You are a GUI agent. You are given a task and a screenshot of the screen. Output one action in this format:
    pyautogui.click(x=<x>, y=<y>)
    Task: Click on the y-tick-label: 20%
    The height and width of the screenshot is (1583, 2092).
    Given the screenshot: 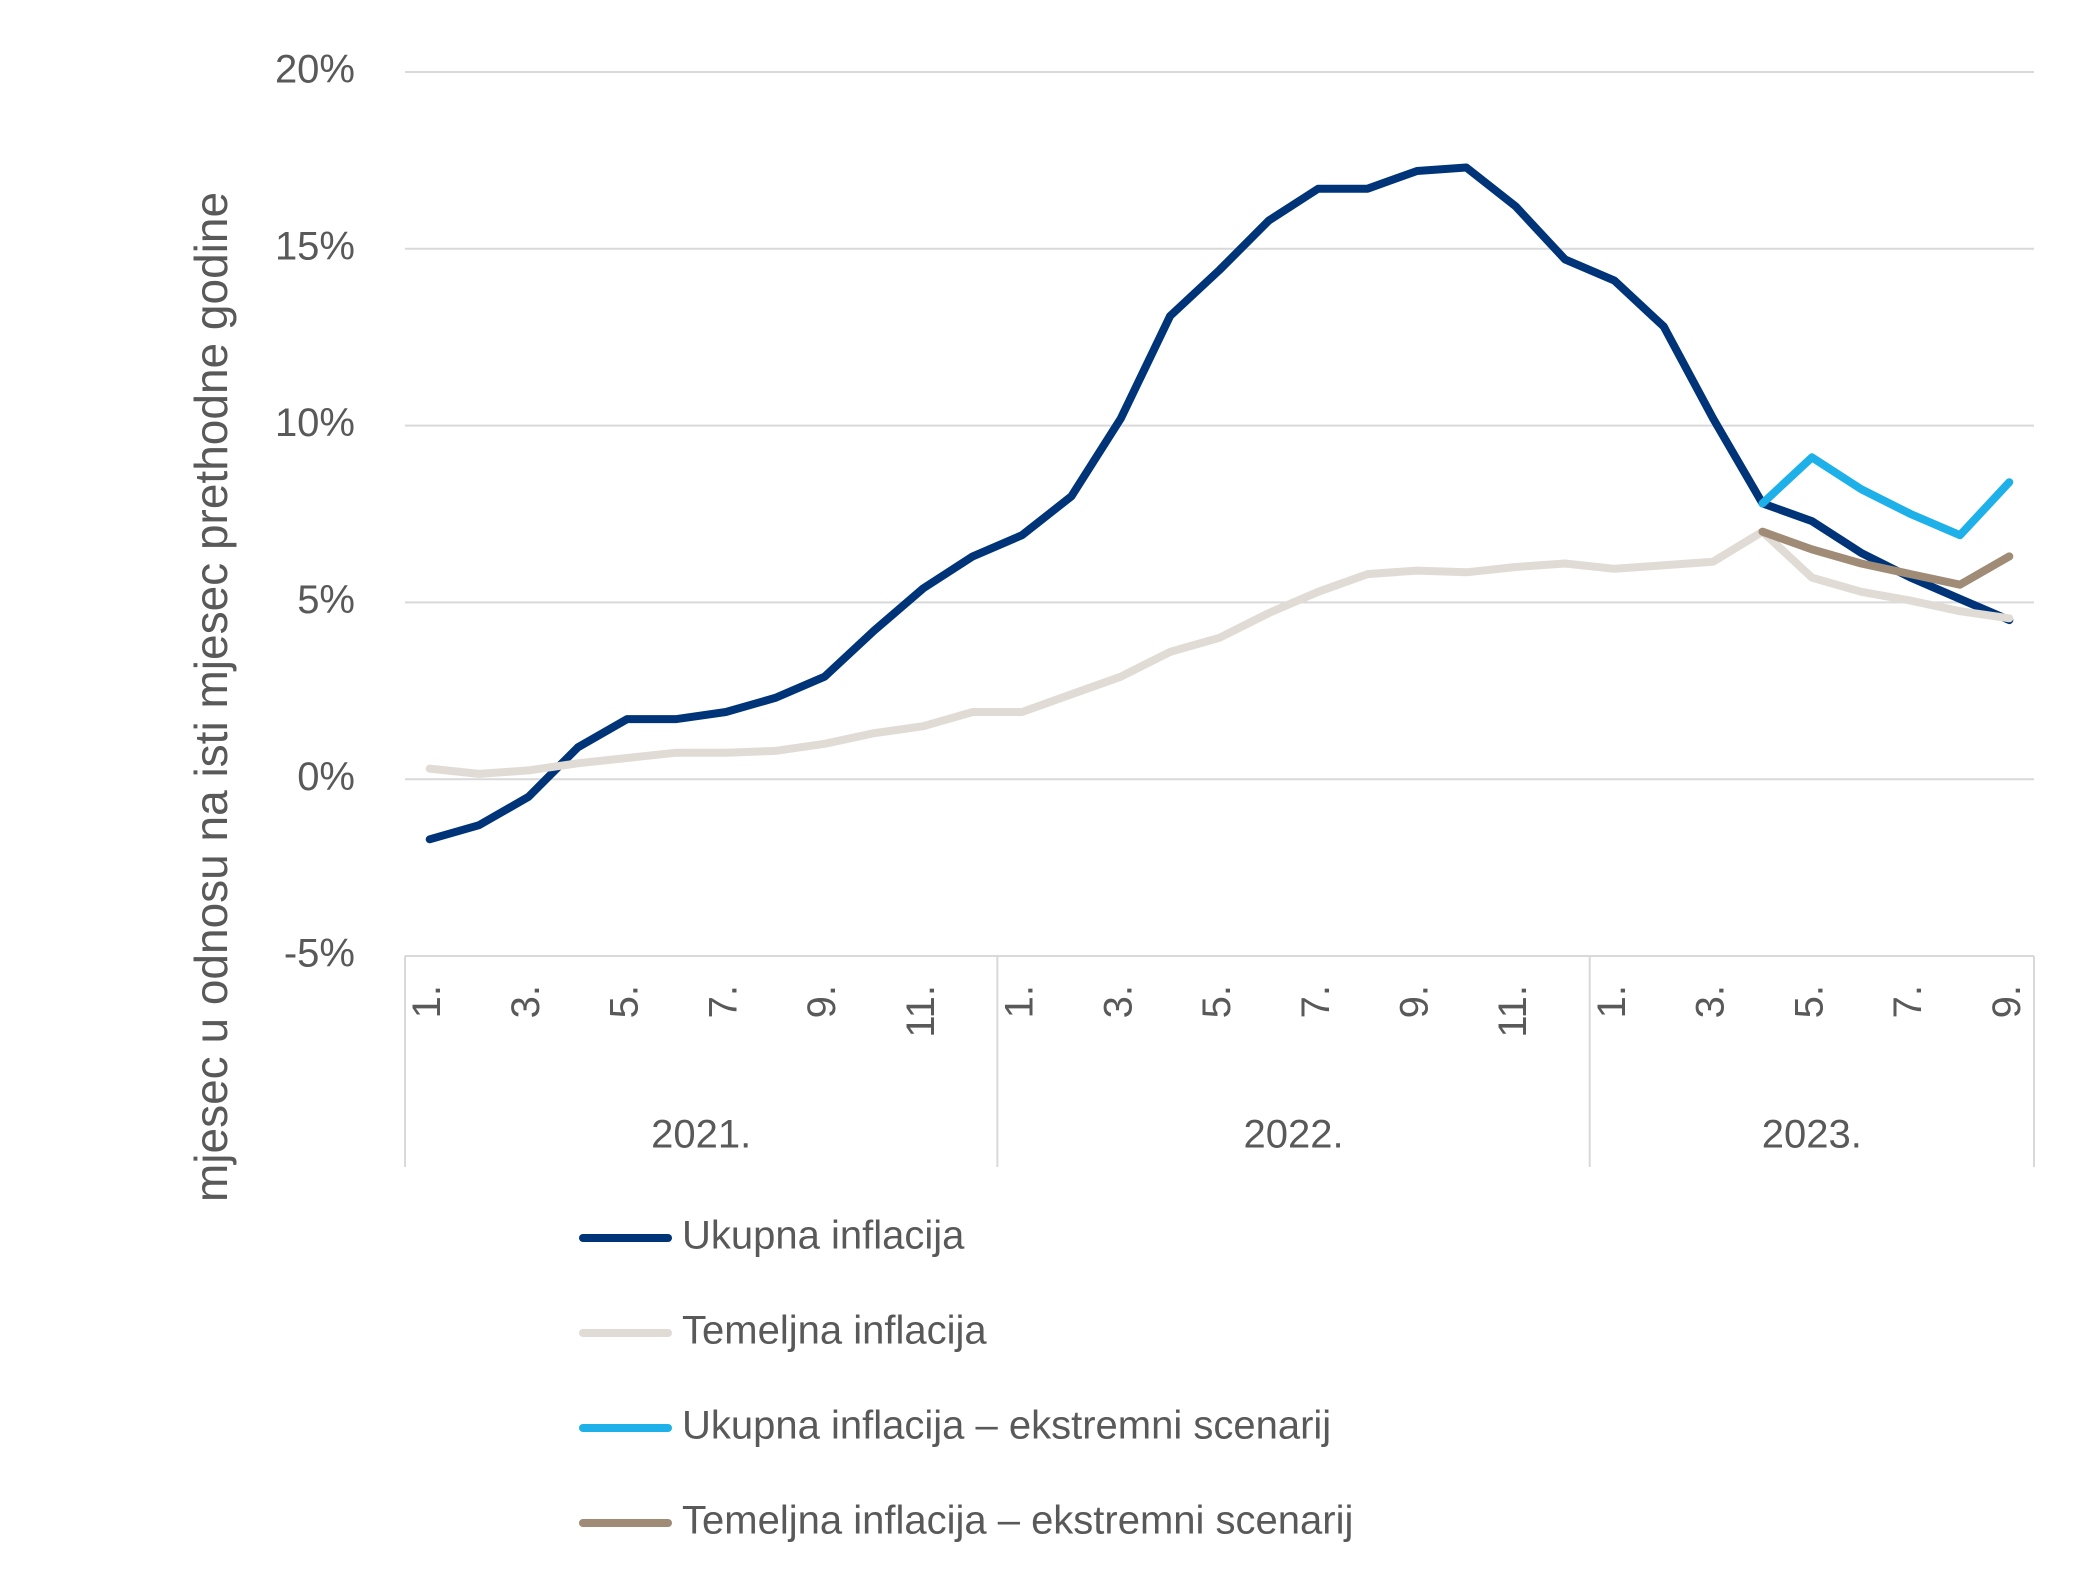 What is the action you would take?
    pyautogui.click(x=315, y=70)
    